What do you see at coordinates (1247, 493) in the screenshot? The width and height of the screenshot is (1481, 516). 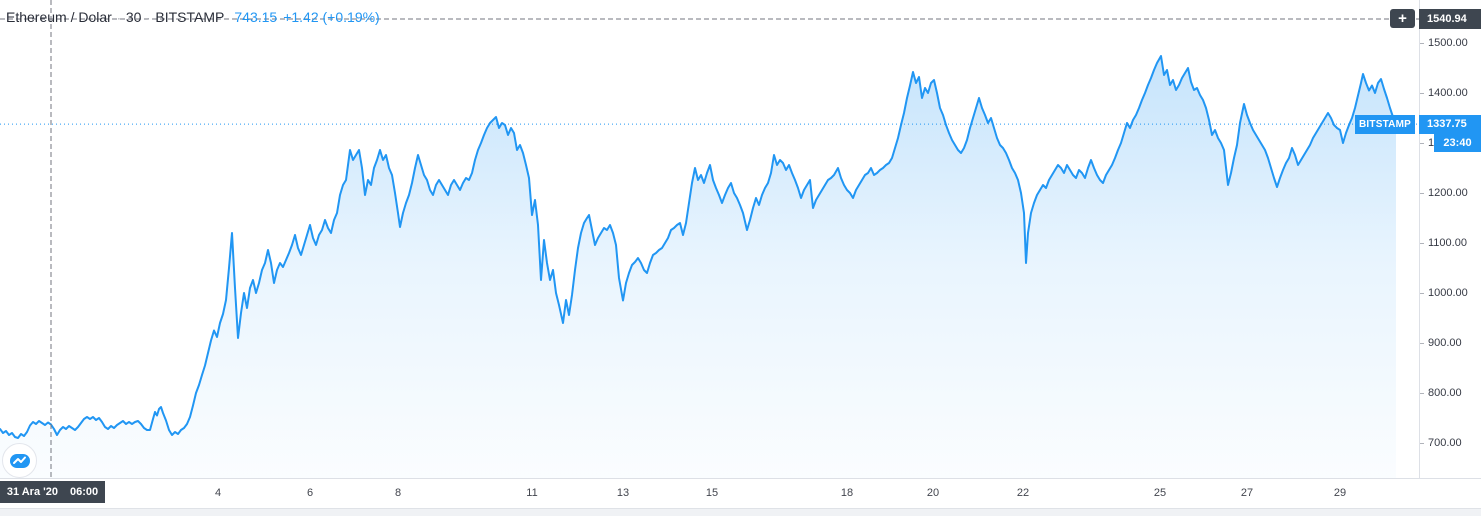 I see `time-tick-label: 27` at bounding box center [1247, 493].